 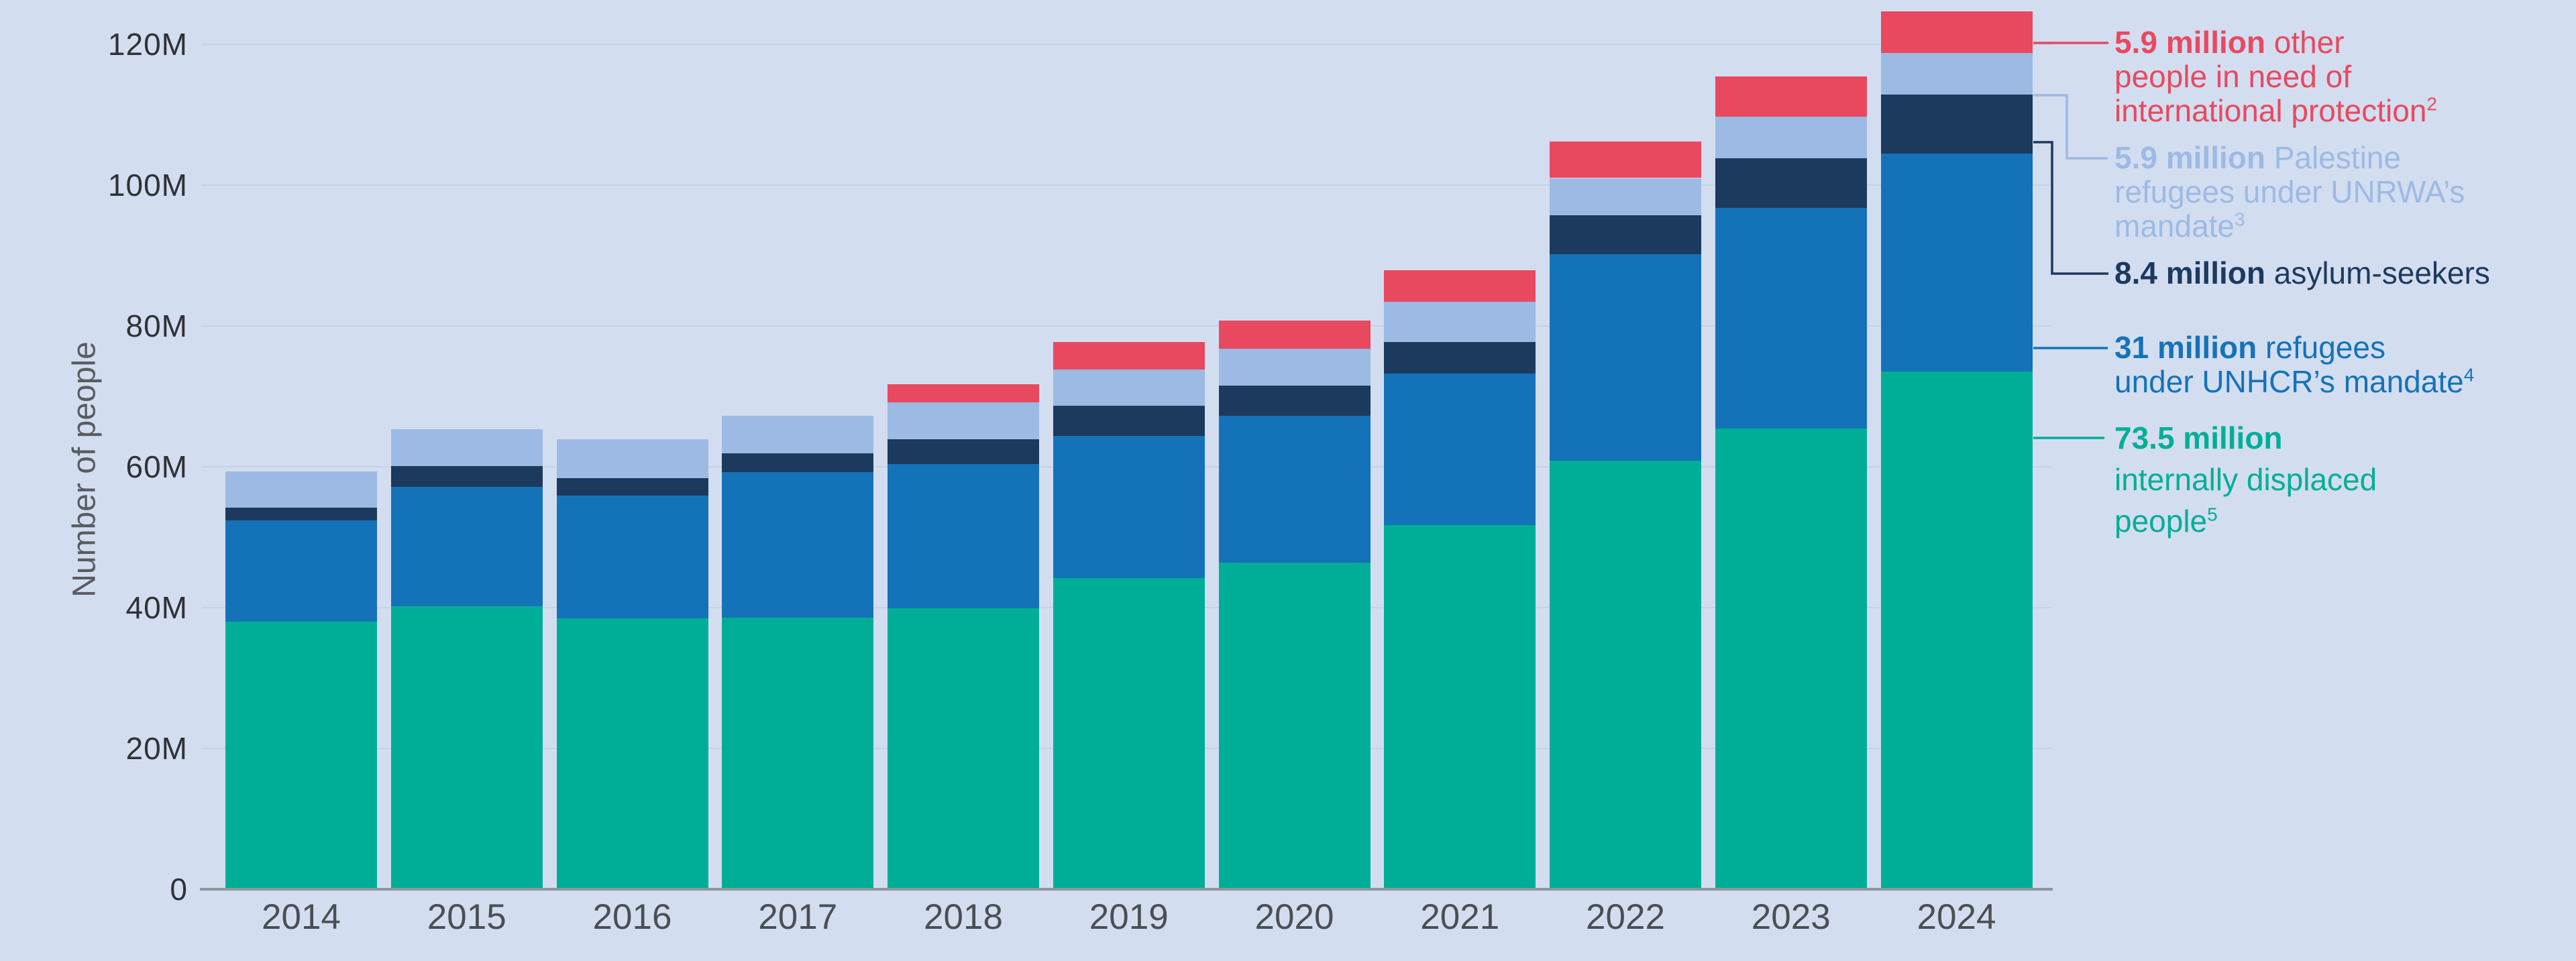 What do you see at coordinates (1625, 357) in the screenshot?
I see `bar-segment-unhcr-2022` at bounding box center [1625, 357].